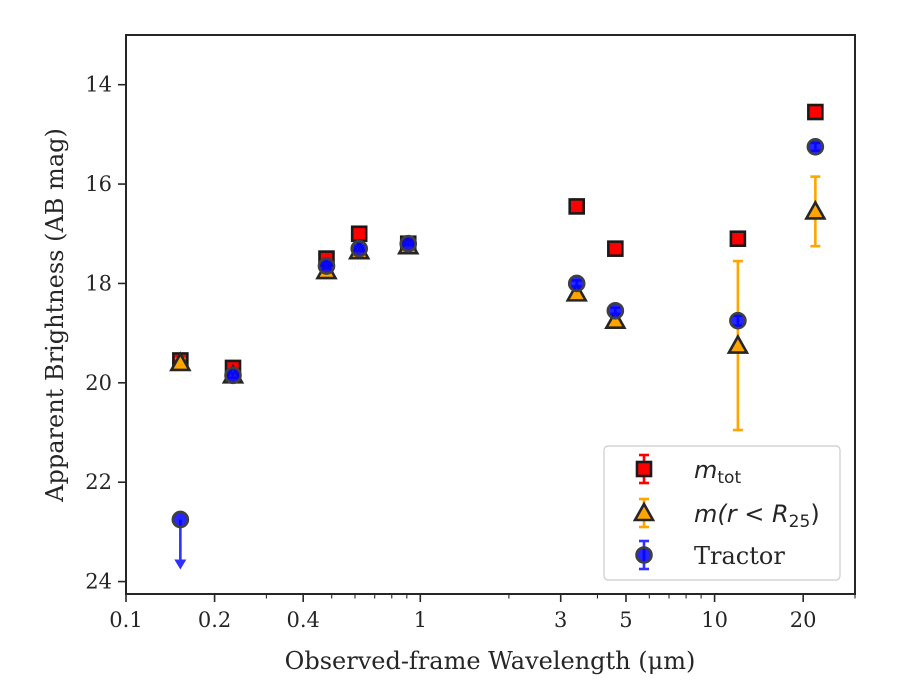  I want to click on arrow-head, so click(180, 564).